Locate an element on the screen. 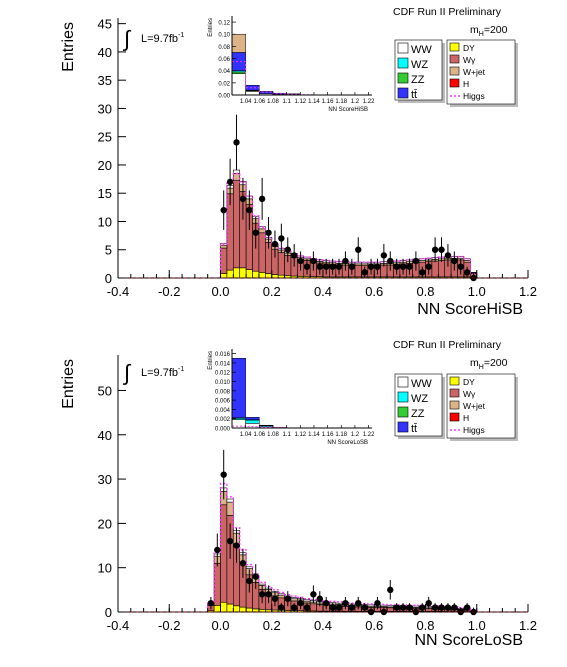 The height and width of the screenshot is (667, 567). legend-label-WW: WW is located at coordinates (421, 50).